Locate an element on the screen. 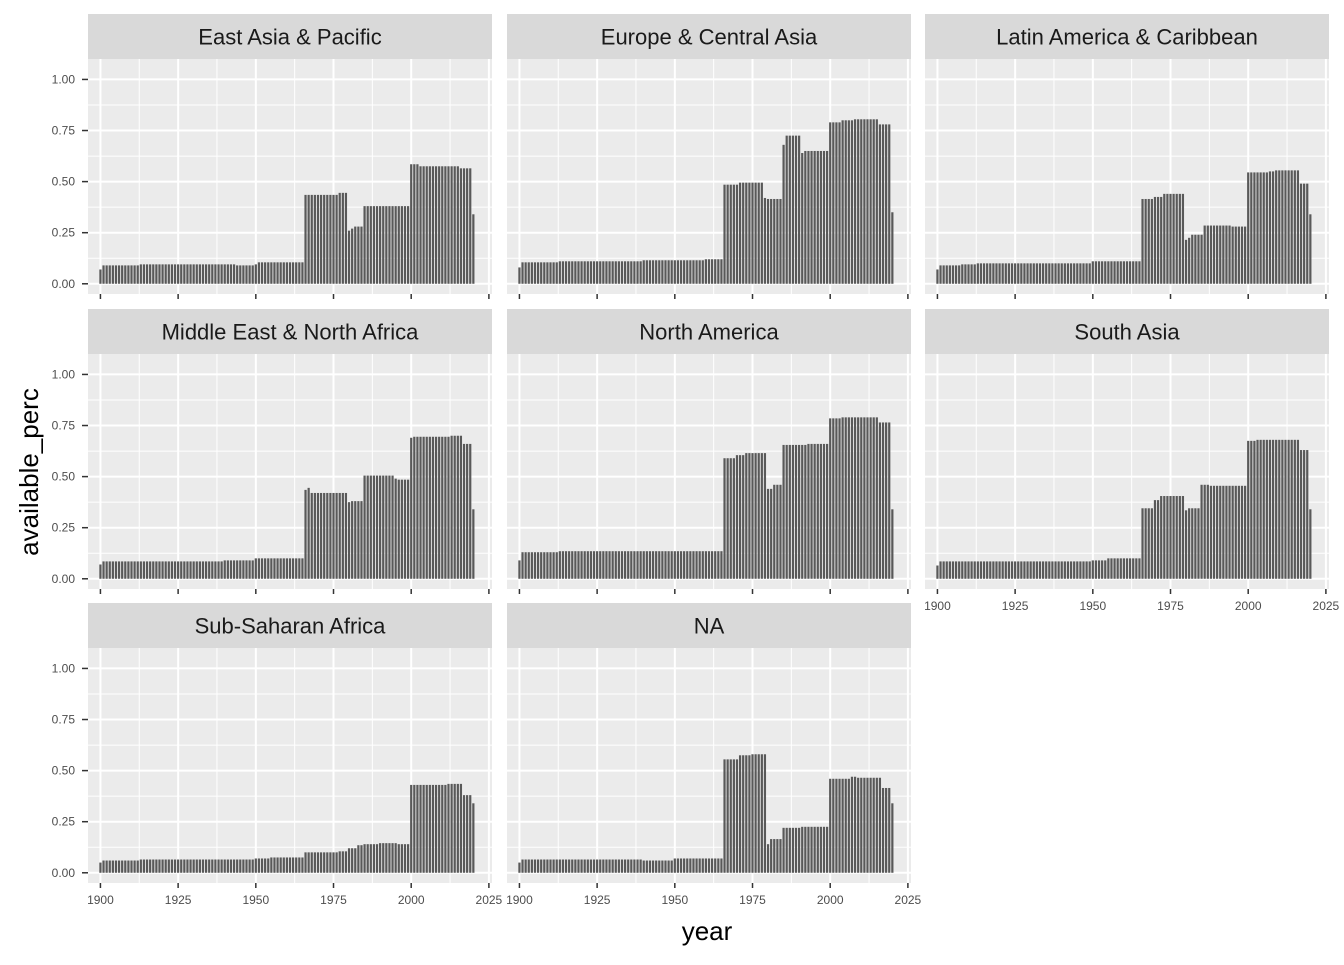 The height and width of the screenshot is (965, 1344). y-tick-label: 0.25 is located at coordinates (64, 822).